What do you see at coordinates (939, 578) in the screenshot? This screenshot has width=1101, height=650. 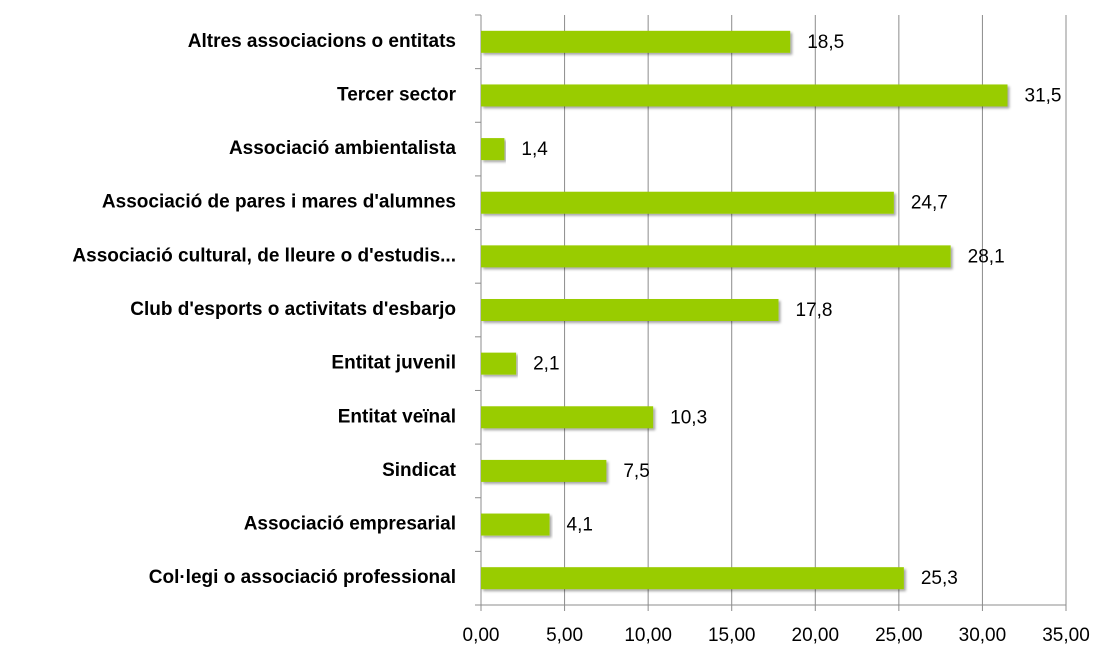 I see `data-label: 25,3` at bounding box center [939, 578].